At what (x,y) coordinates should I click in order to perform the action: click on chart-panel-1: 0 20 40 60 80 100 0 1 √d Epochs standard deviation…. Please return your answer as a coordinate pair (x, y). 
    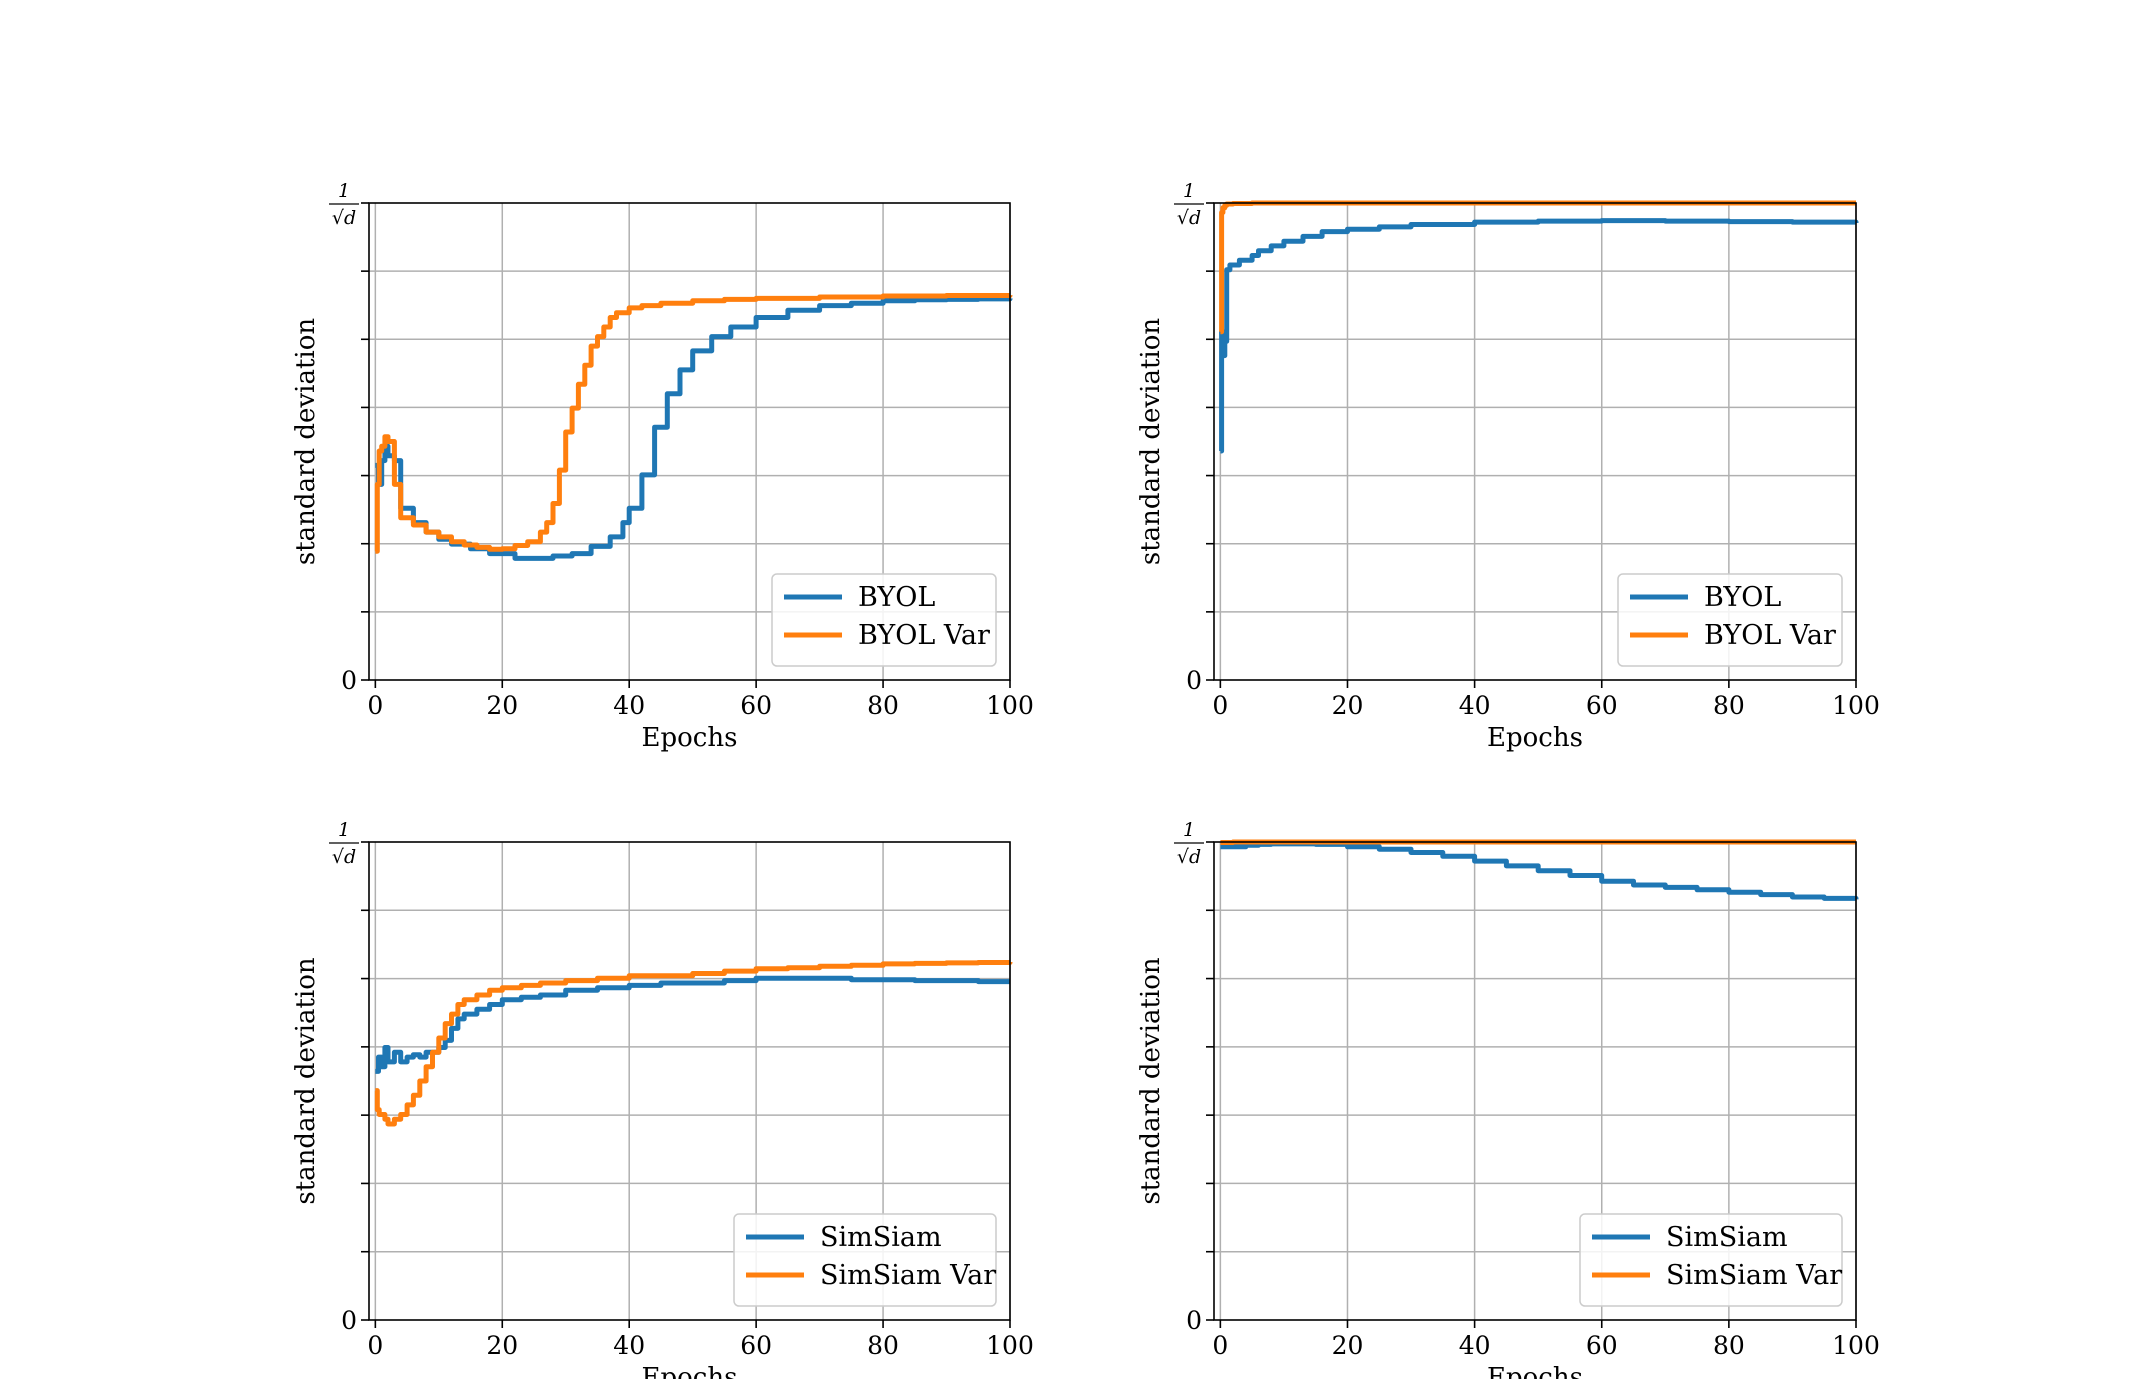
    Looking at the image, I should click on (662, 466).